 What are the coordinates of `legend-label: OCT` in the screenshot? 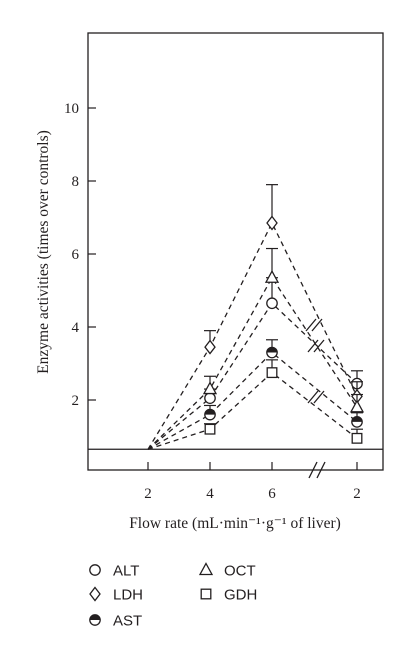 It's located at (240, 571).